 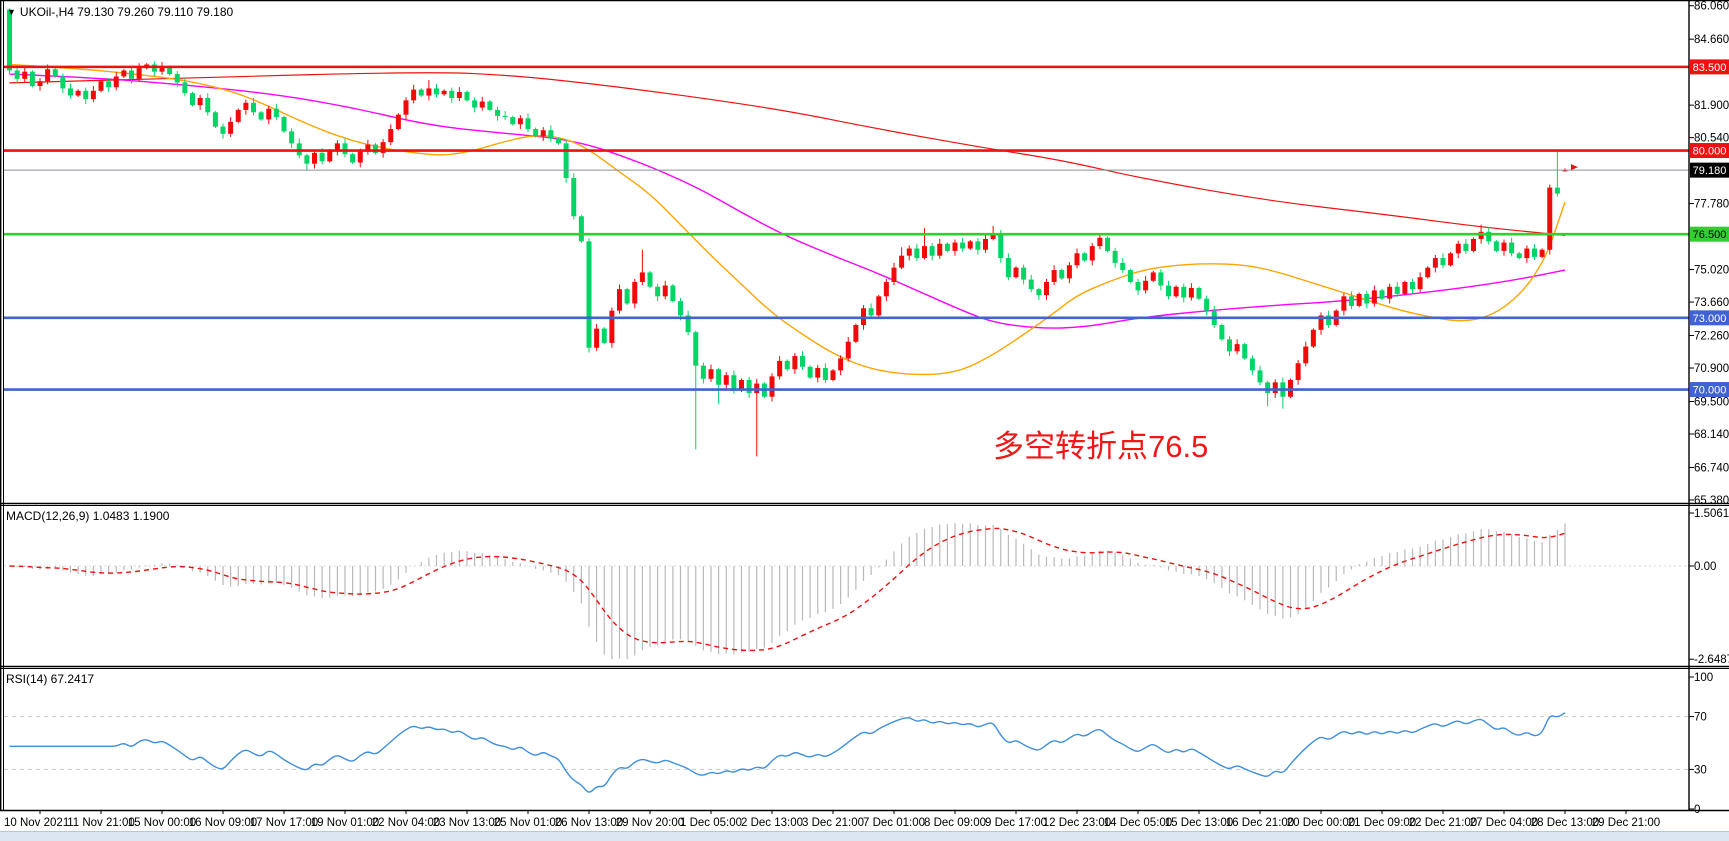 What do you see at coordinates (864, 836) in the screenshot?
I see `bottom-strip` at bounding box center [864, 836].